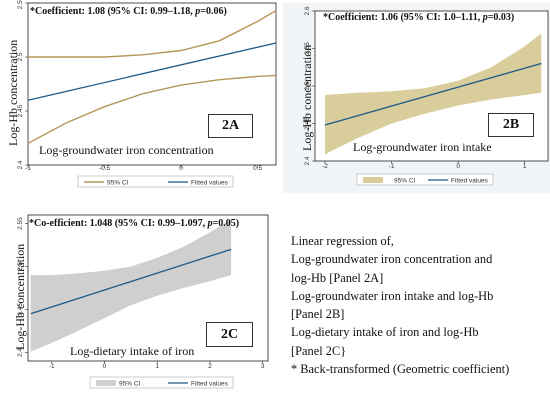 The image size is (550, 402). I want to click on x-tick-label: 0.5, so click(257, 168).